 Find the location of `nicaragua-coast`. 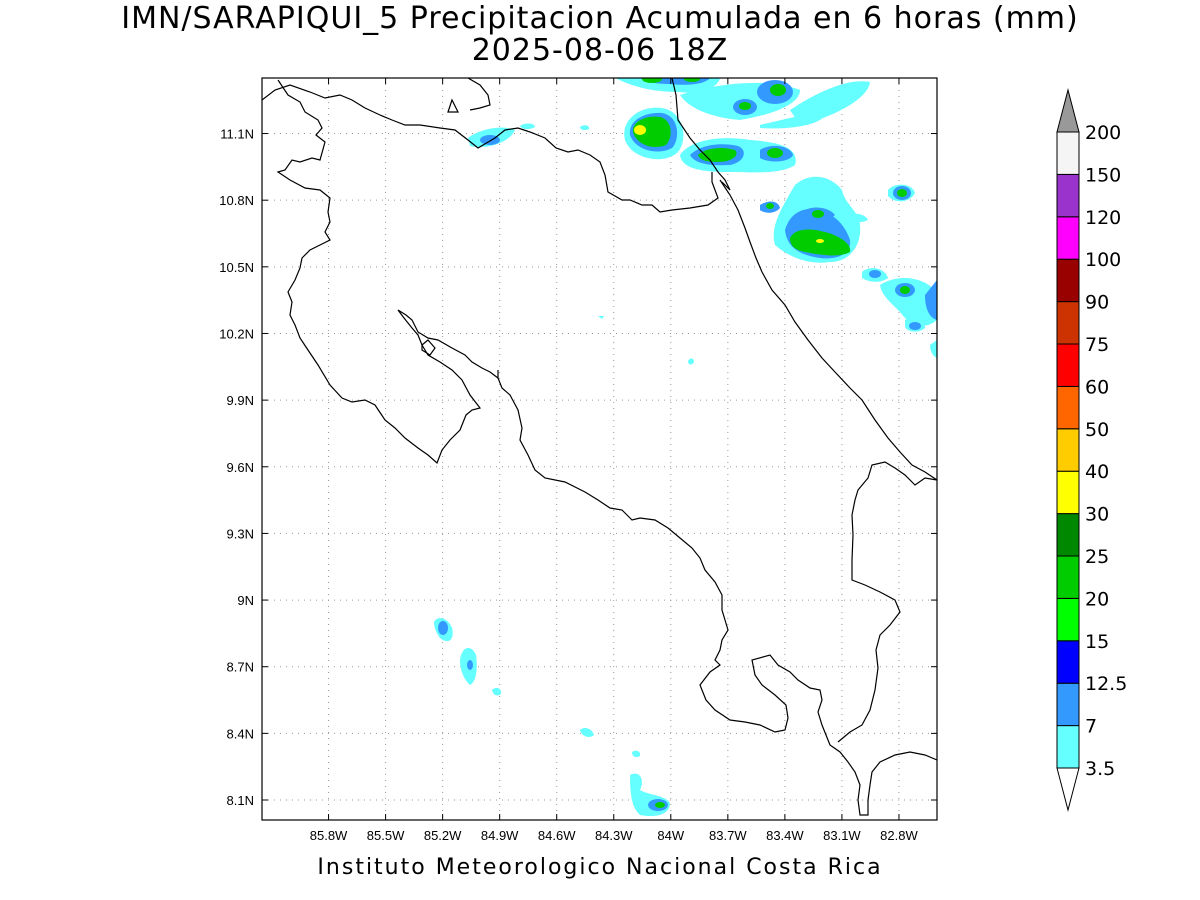

nicaragua-coast is located at coordinates (387, 272).